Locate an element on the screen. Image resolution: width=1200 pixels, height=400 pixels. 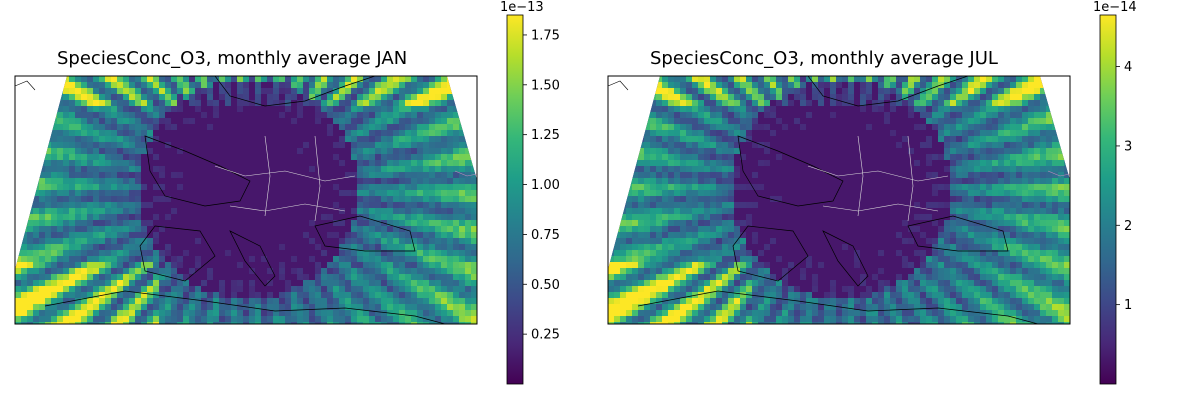
colorbar-tick-label: 0.50 is located at coordinates (545, 285).